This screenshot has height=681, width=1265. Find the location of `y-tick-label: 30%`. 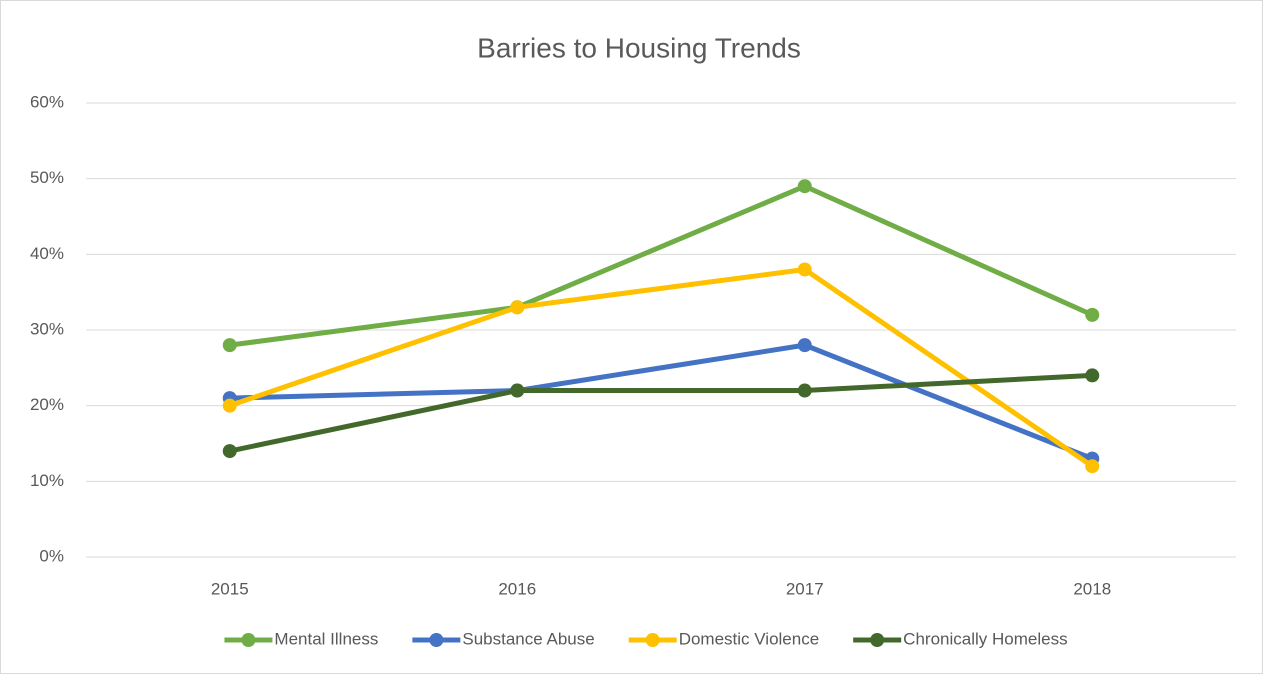

y-tick-label: 30% is located at coordinates (47, 328).